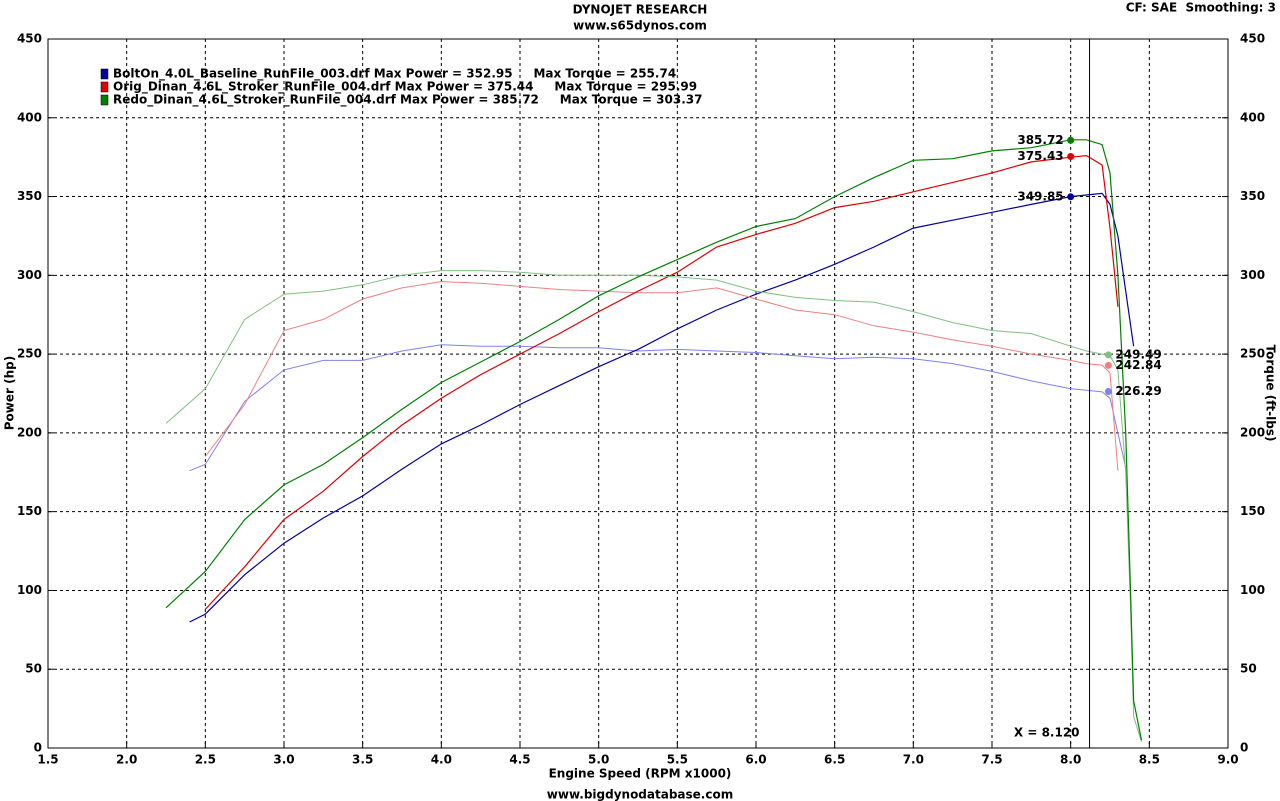 The width and height of the screenshot is (1280, 801). Describe the element at coordinates (1271, 393) in the screenshot. I see `y2-axis-label: Torque (ft-lbs)` at that location.